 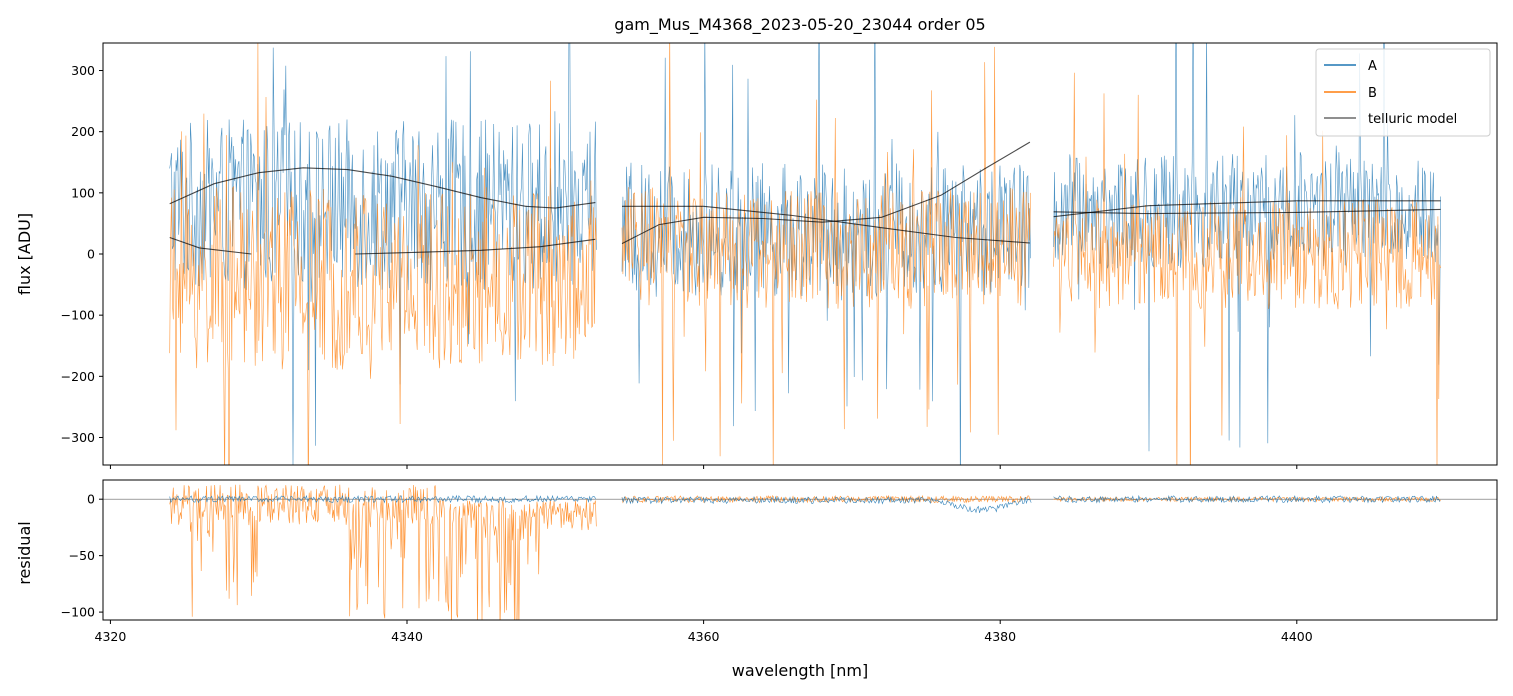 What do you see at coordinates (800, 670) in the screenshot?
I see `residual-xlabel: wavelength [nm]` at bounding box center [800, 670].